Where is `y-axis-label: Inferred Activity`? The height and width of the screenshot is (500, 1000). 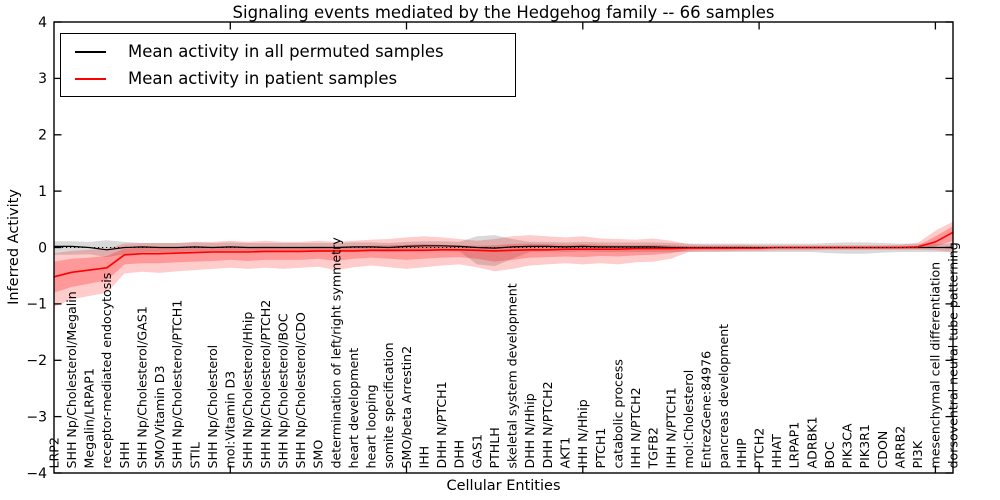
y-axis-label: Inferred Activity is located at coordinates (14, 247).